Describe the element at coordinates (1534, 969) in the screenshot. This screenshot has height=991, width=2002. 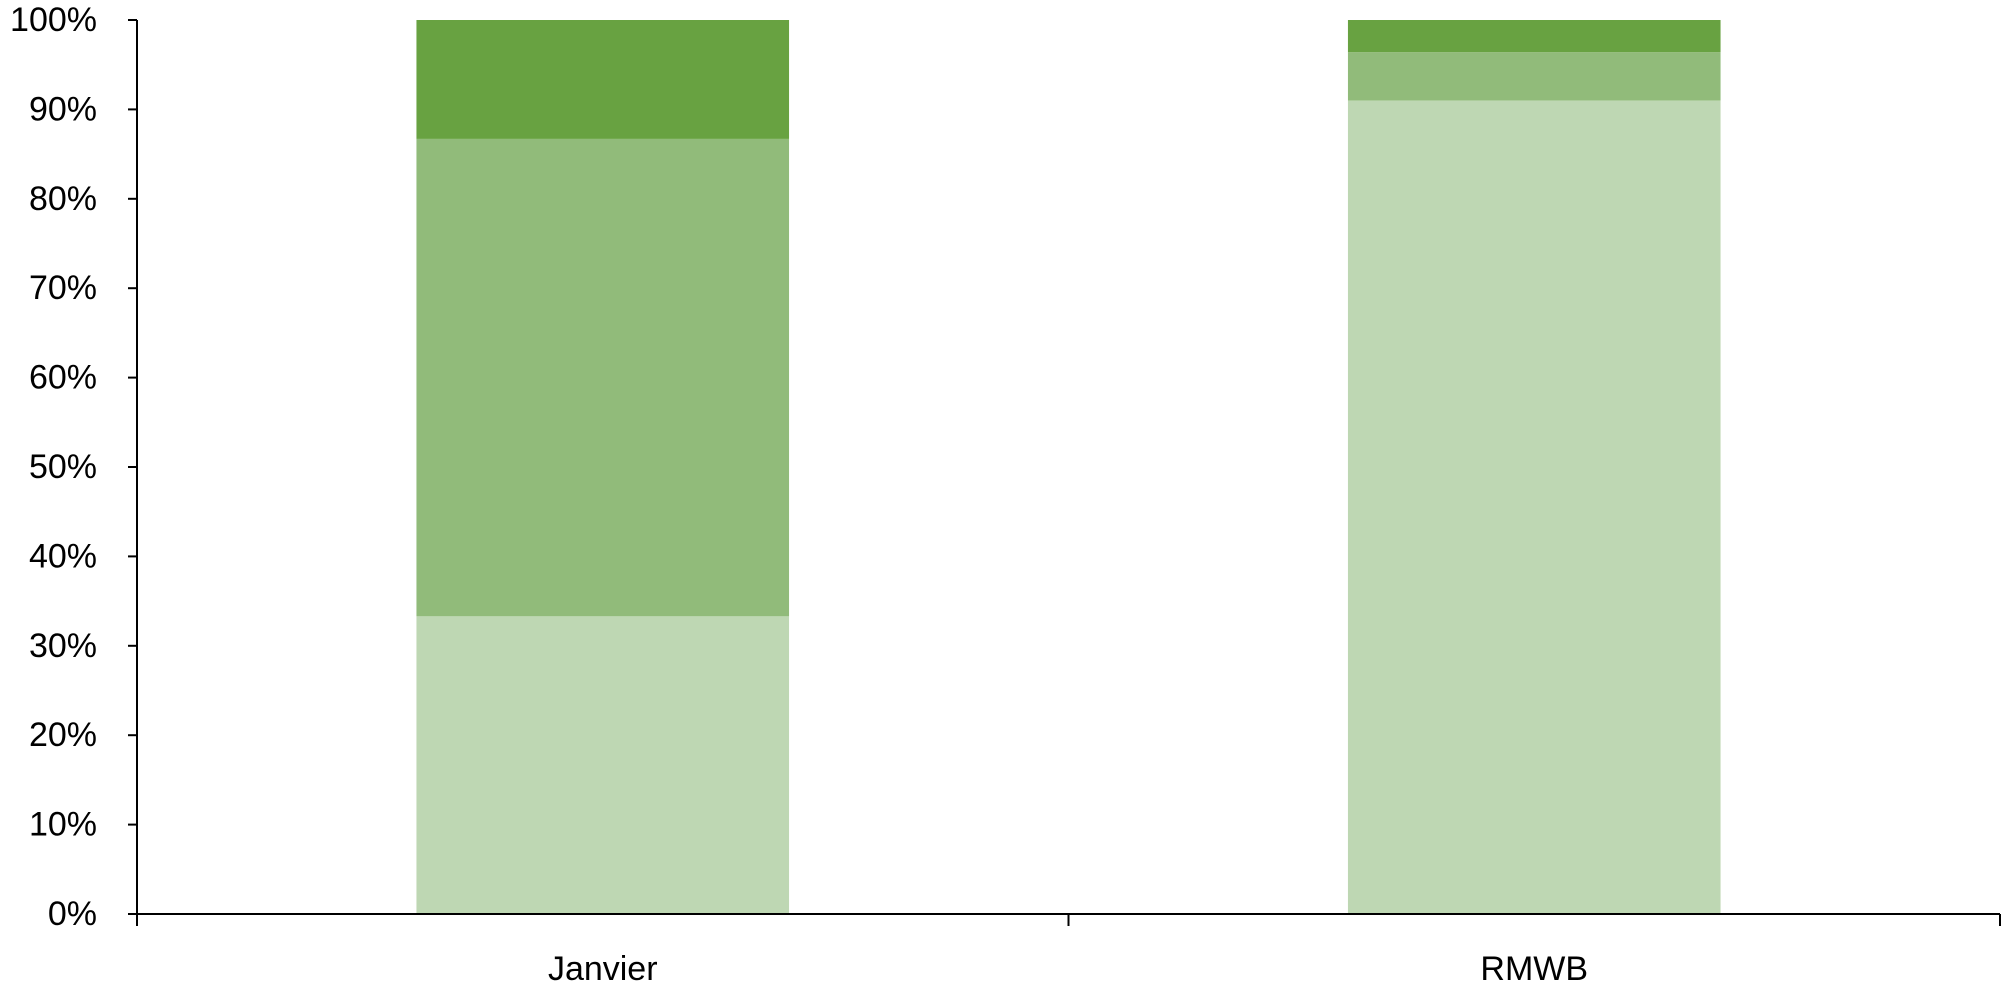
I see `x-category-label: RMWB` at that location.